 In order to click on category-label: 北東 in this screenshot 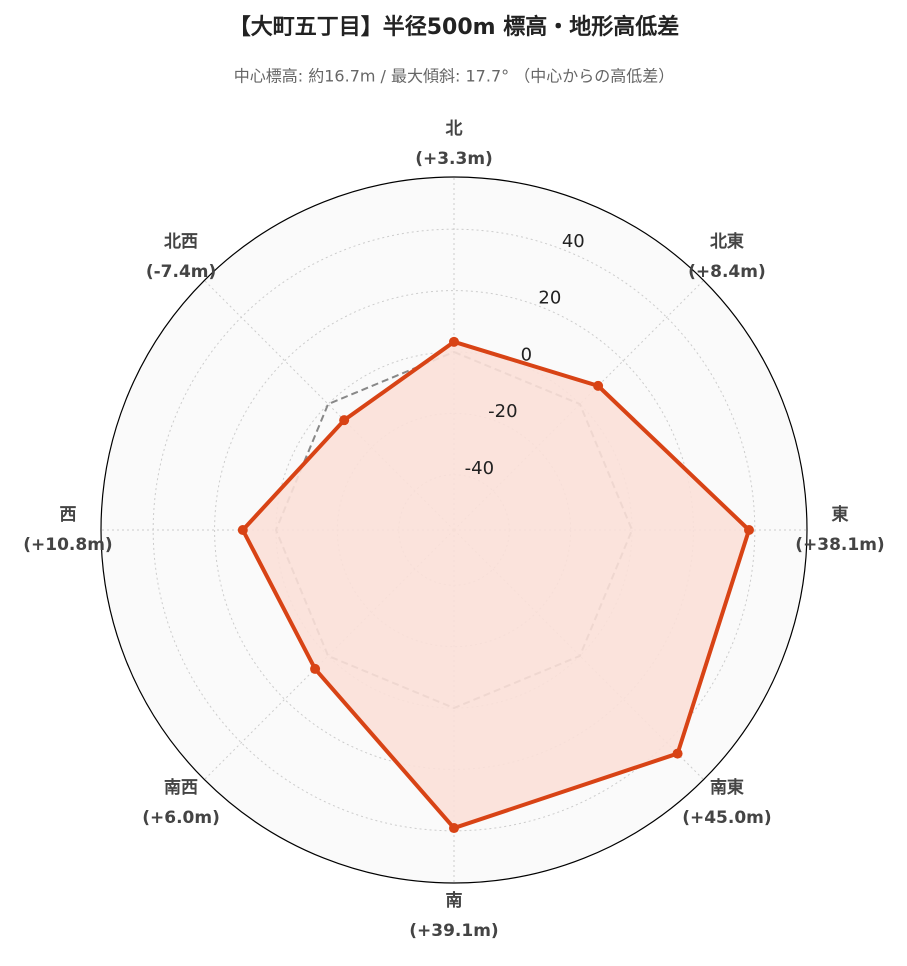, I will do `click(727, 241)`.